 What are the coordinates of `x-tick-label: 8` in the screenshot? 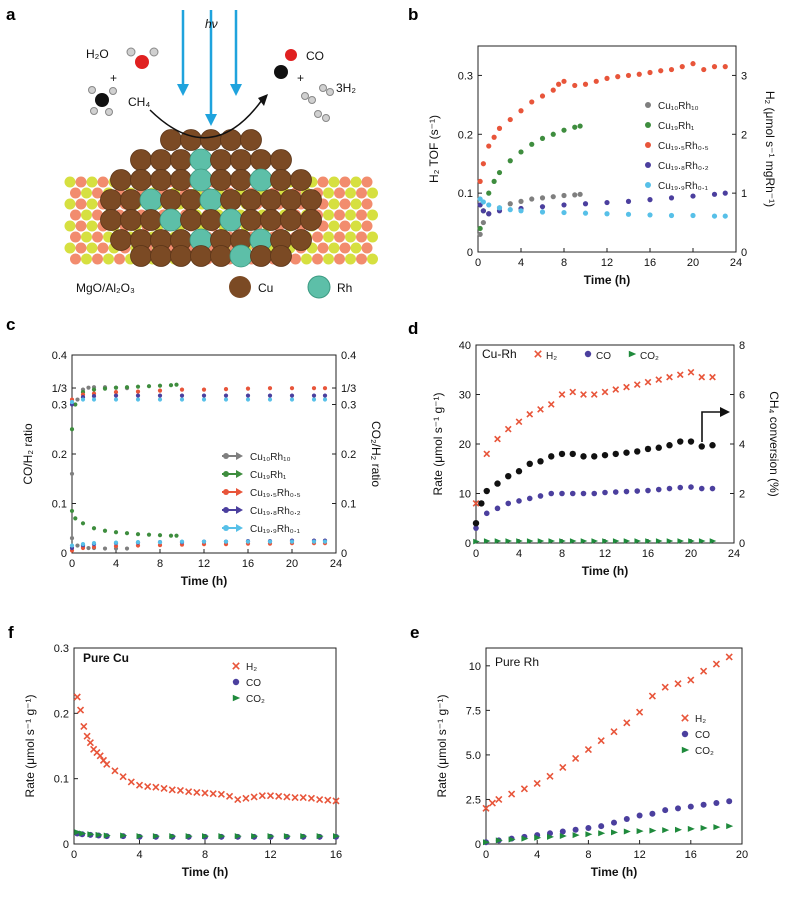 It's located at (160, 564).